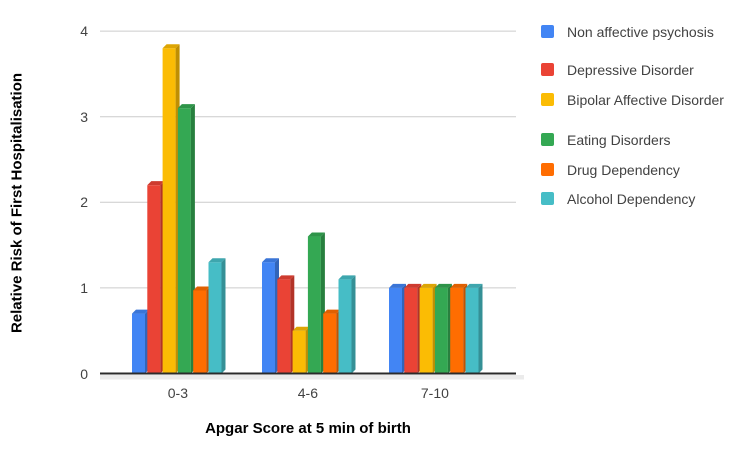 This screenshot has height=464, width=750. I want to click on legend-item-bipolar-affective-disorder: Bipolar Affective Disorder, so click(641, 100).